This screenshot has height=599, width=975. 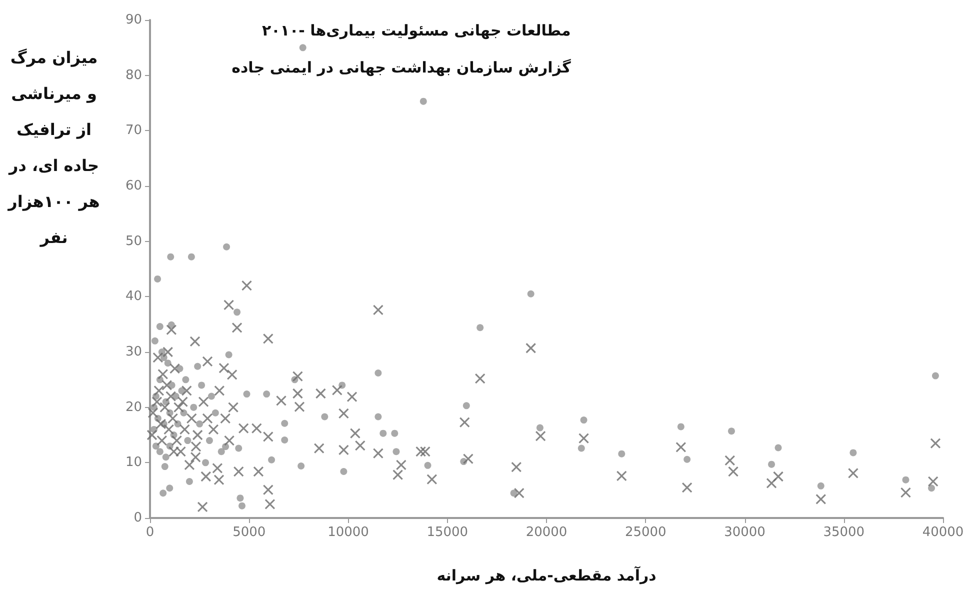 I want to click on x-tick-label: 20000, so click(x=547, y=532).